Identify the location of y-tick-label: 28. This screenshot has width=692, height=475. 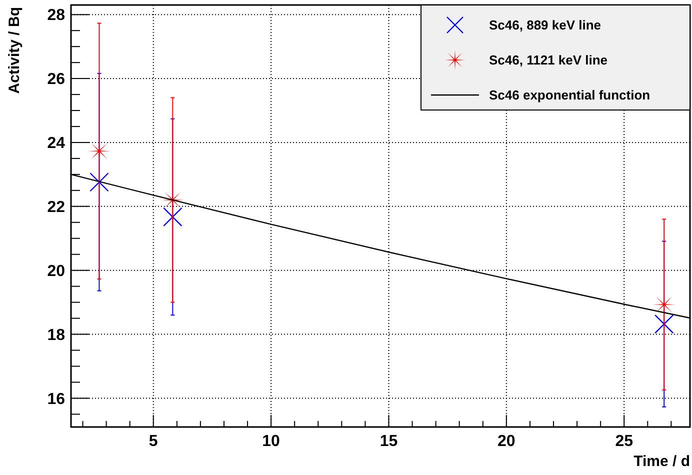
(56, 15).